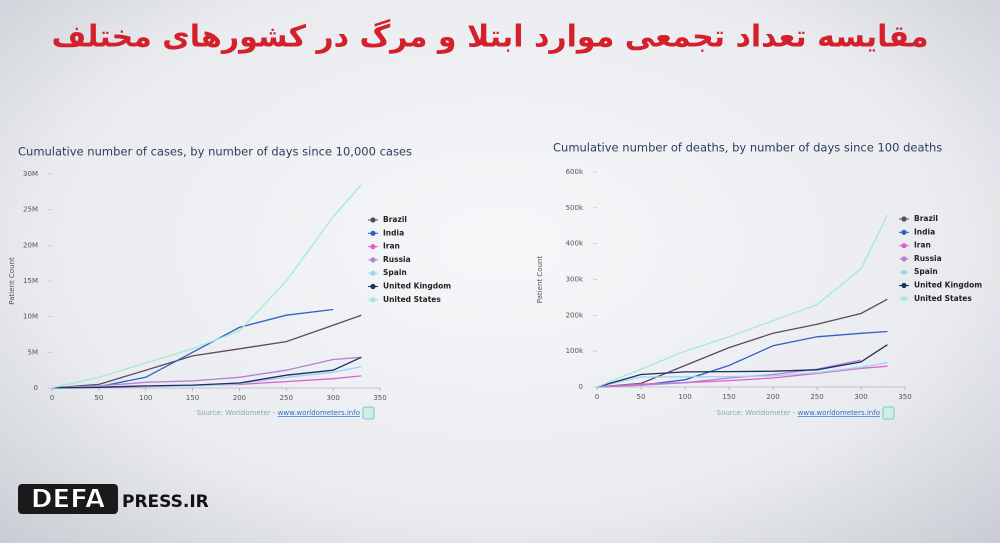 The width and height of the screenshot is (1000, 543). I want to click on y-tick-label: 100k, so click(575, 351).